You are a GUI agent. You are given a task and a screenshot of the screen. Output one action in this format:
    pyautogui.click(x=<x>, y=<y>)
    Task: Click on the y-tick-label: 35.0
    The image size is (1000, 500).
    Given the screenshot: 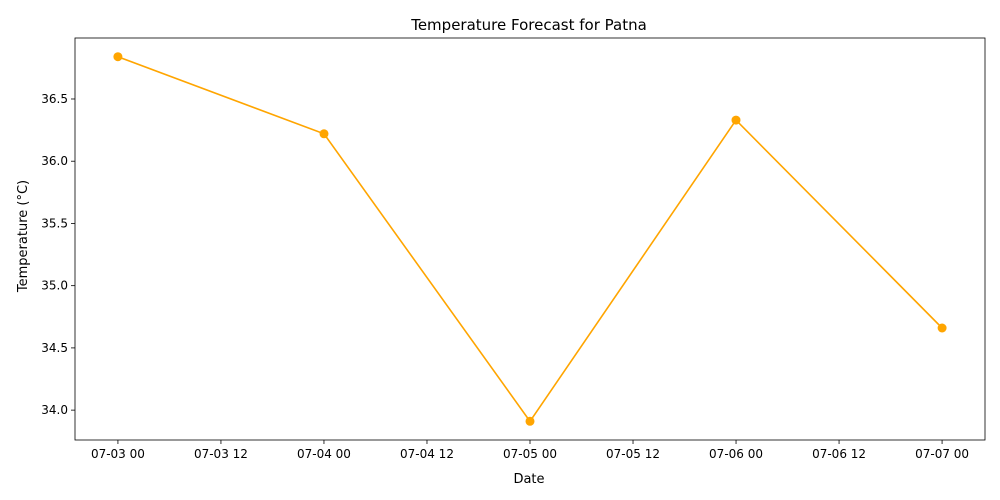 What is the action you would take?
    pyautogui.click(x=54, y=286)
    